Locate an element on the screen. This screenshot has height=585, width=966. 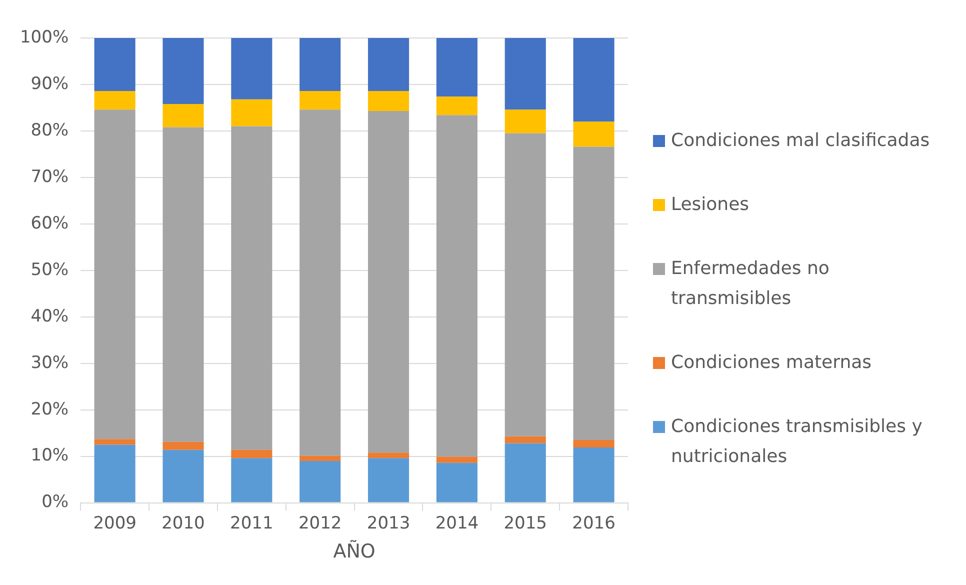
x-tick-label: 2015 is located at coordinates (525, 523).